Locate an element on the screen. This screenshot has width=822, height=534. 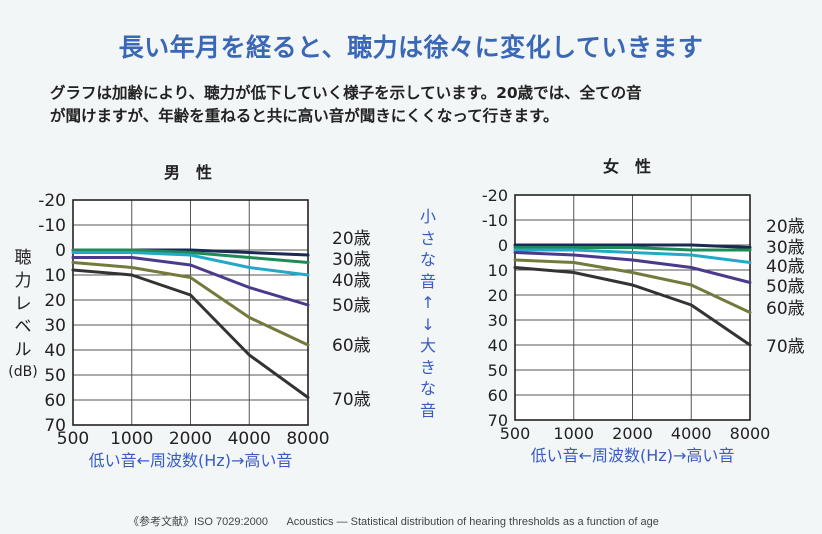
note-char: さ is located at coordinates (427, 238).